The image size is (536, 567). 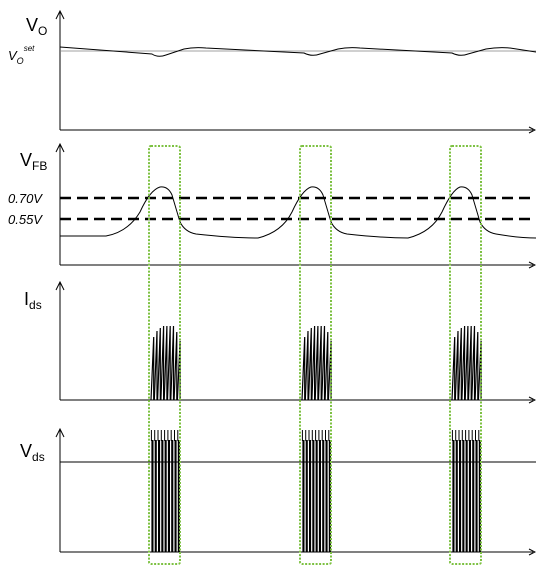 I want to click on vfb-x-axis-arrow, so click(x=532, y=265).